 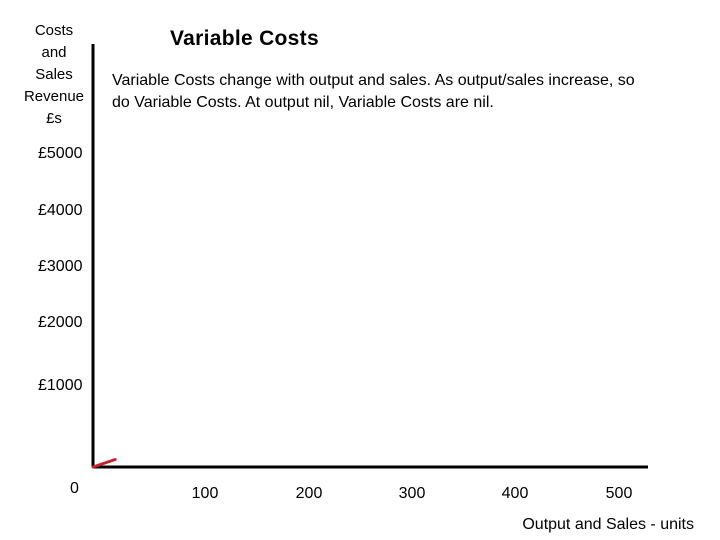 I want to click on y-axis-label-line: Costs, so click(x=54, y=30).